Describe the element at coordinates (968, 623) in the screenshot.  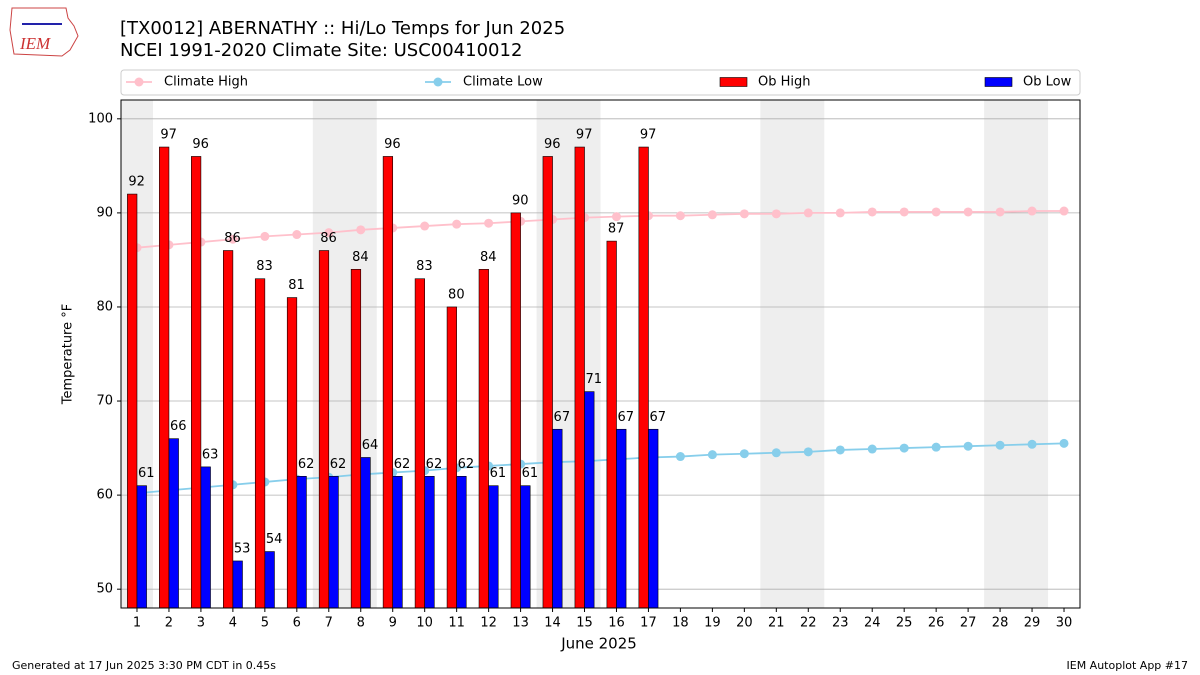
I see `x-tick-label: 27` at that location.